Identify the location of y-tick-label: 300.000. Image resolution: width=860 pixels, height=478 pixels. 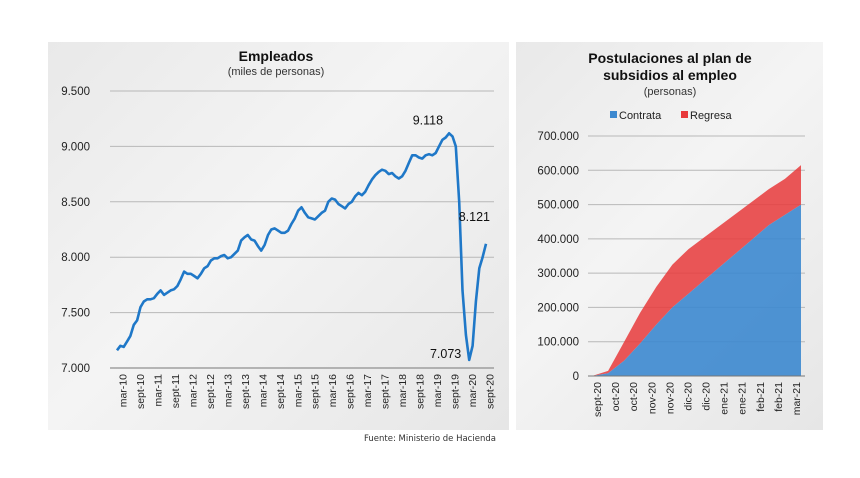
(558, 274).